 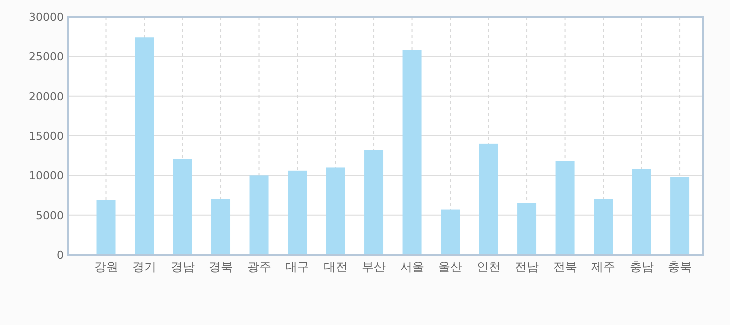 What do you see at coordinates (374, 267) in the screenshot?
I see `x-tick-label: 부산` at bounding box center [374, 267].